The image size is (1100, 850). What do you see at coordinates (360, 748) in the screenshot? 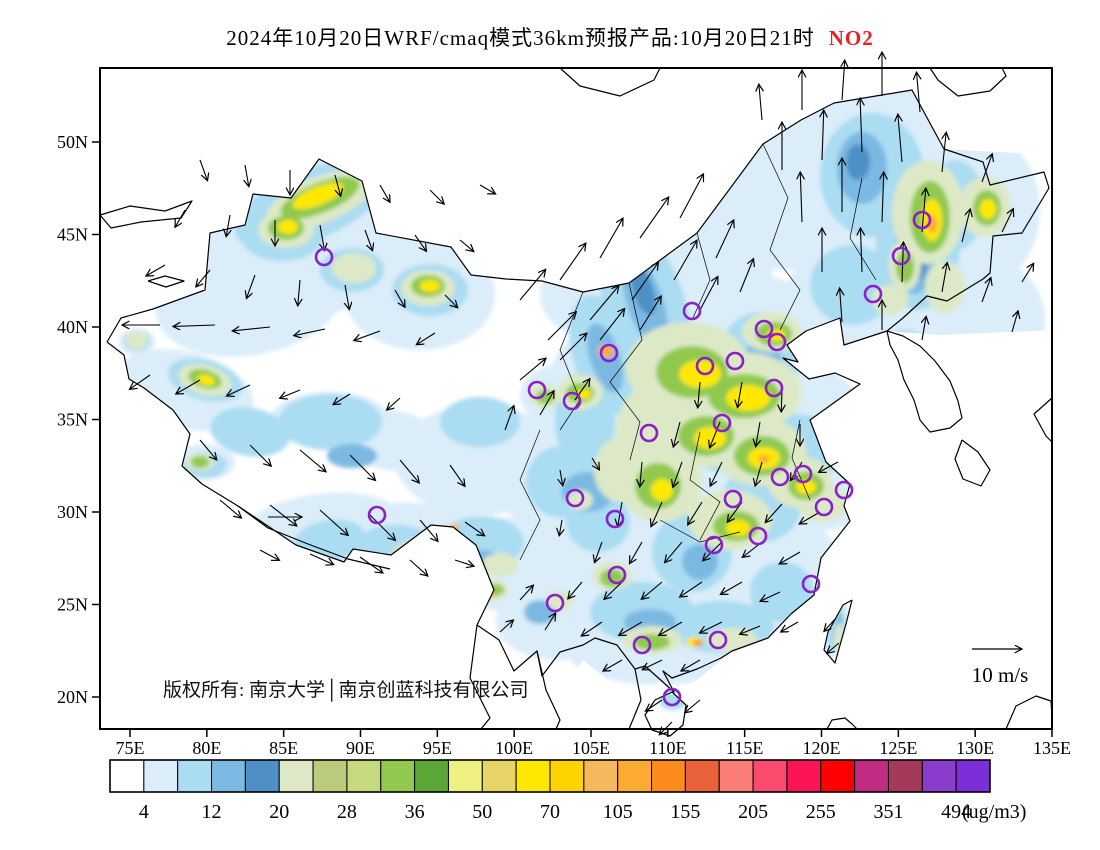
I see `x-tick-label: 90E` at bounding box center [360, 748].